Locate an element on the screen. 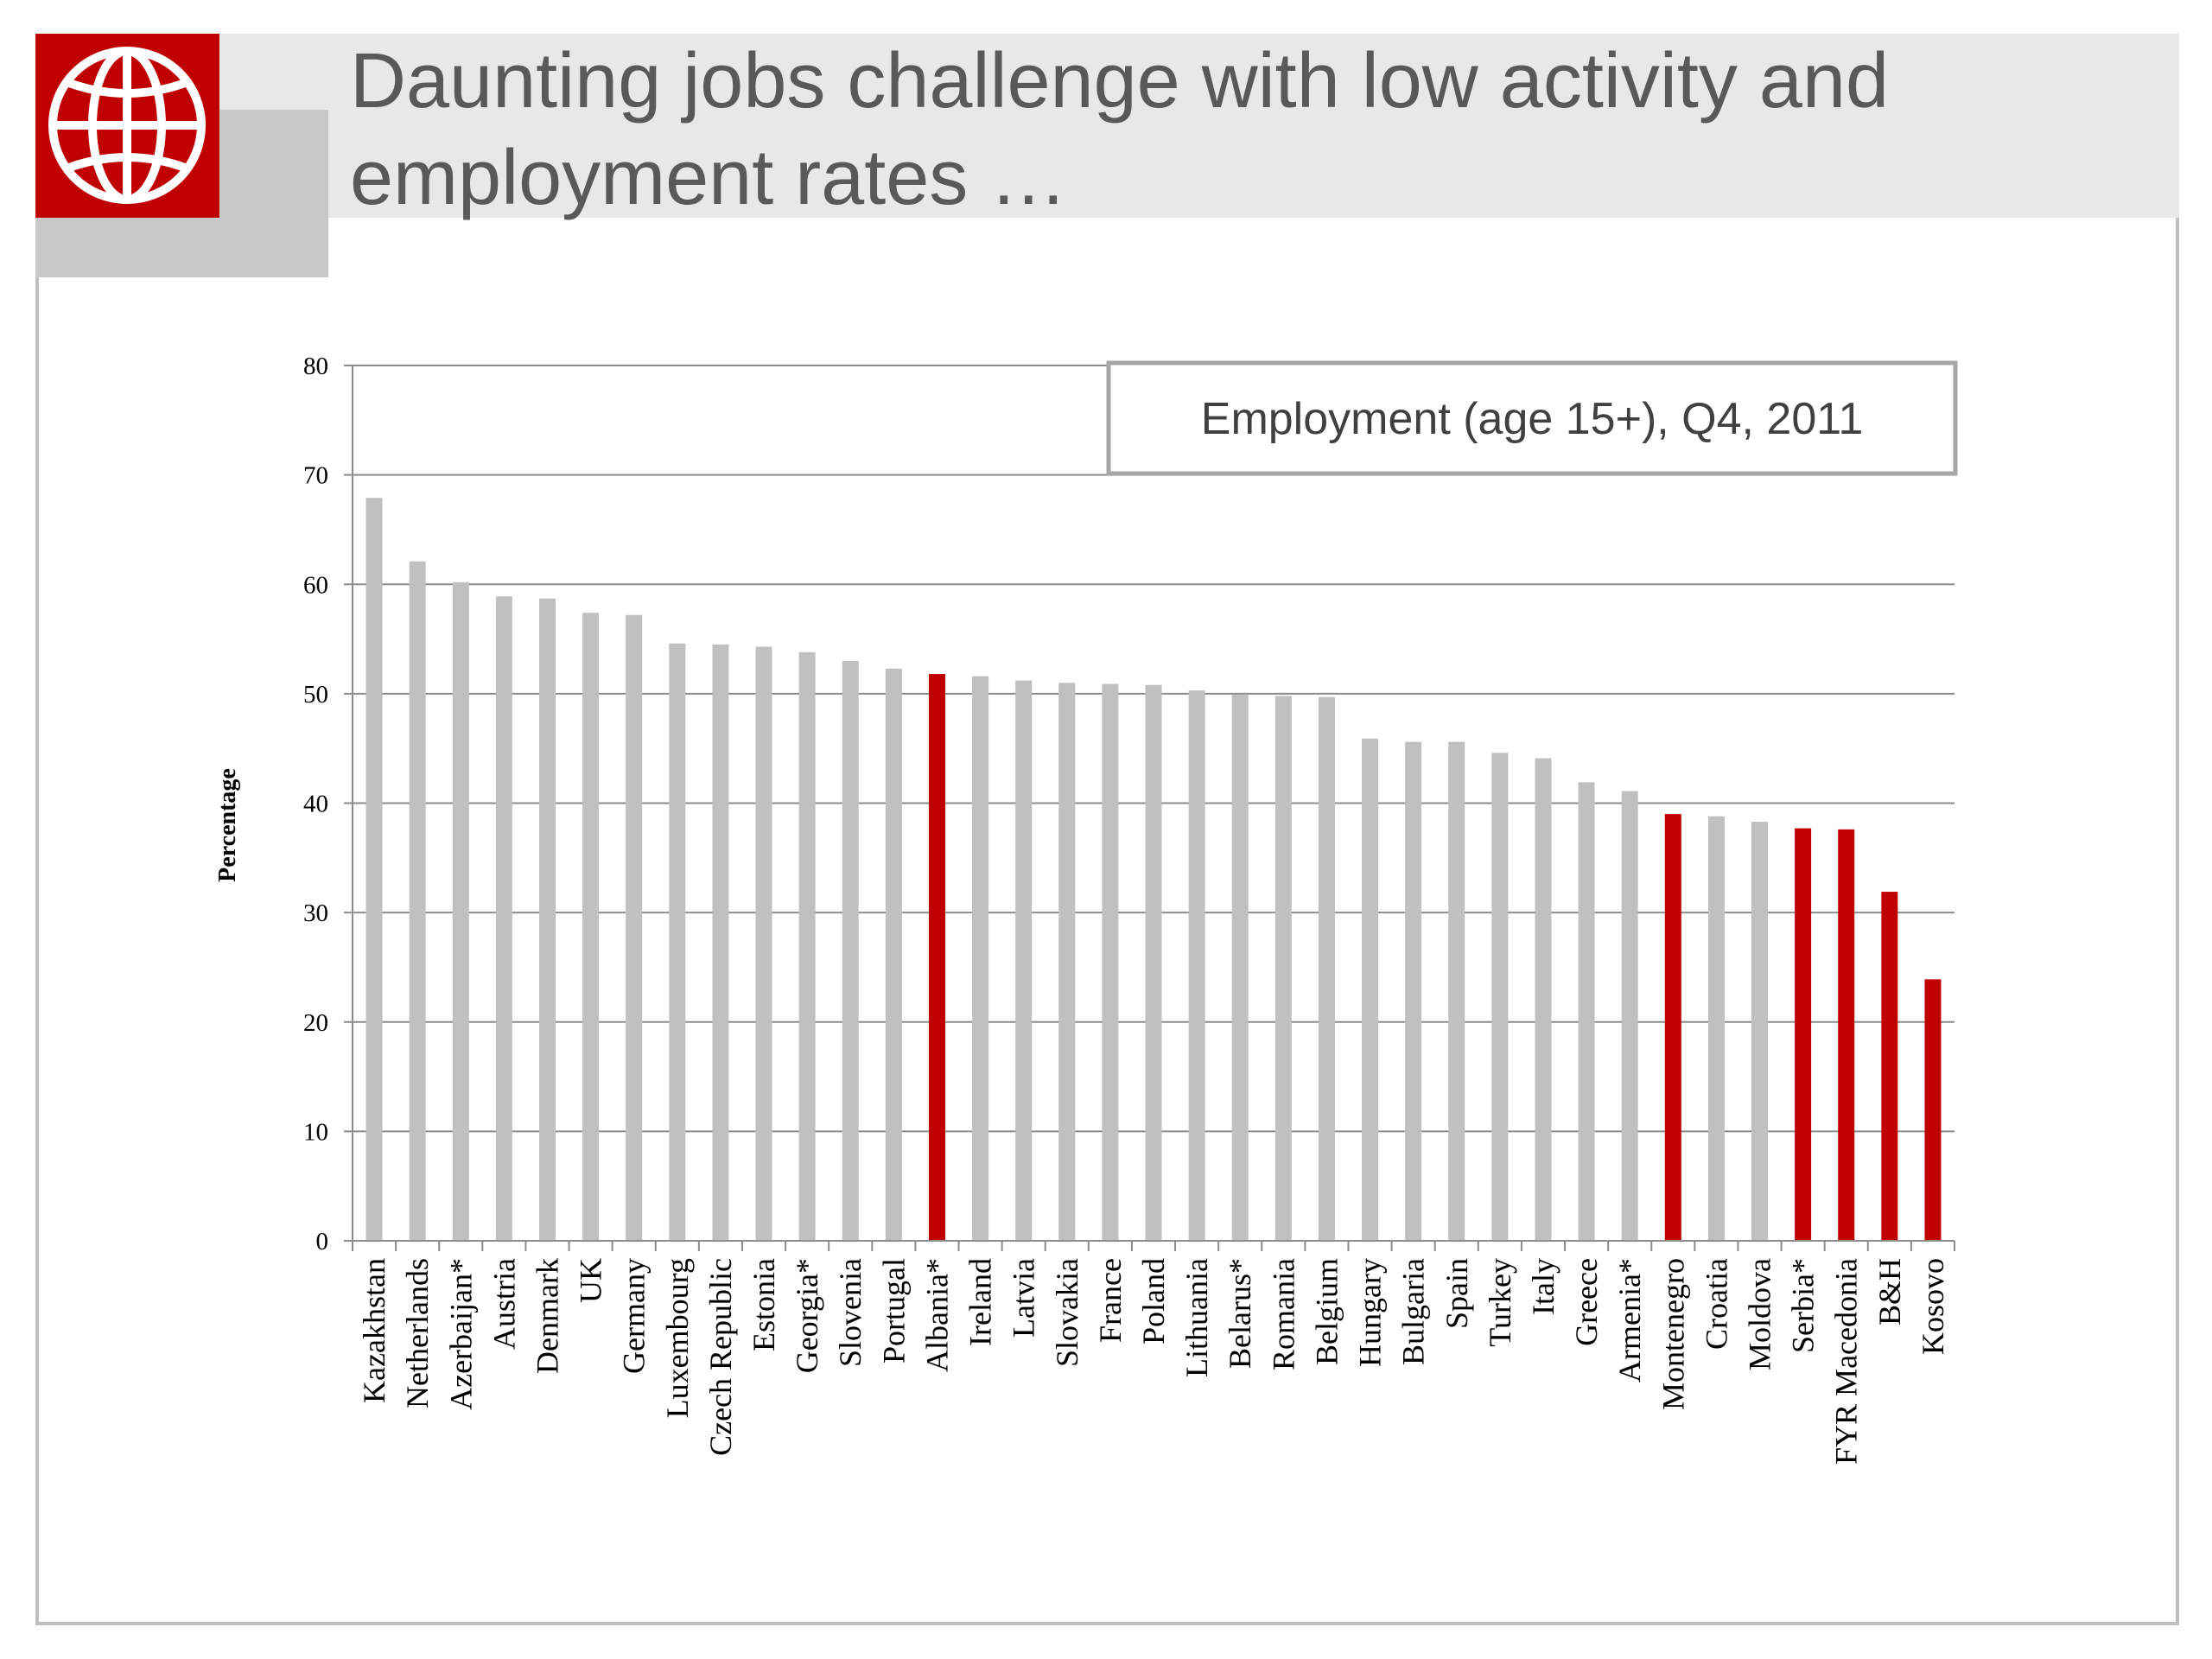 This screenshot has height=1659, width=2212. y-tick-label: 50 is located at coordinates (315, 695).